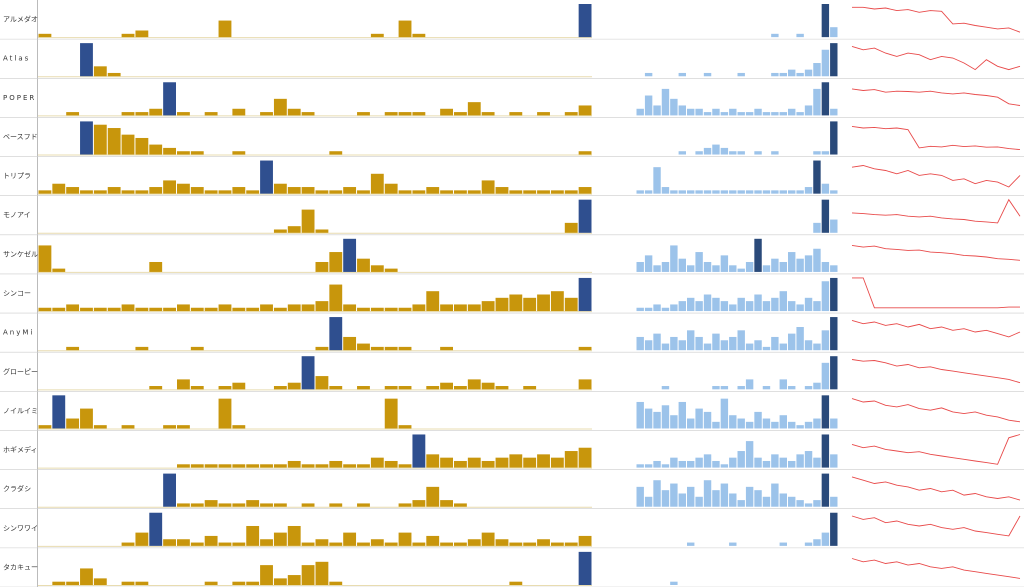  Describe the element at coordinates (20, 19) in the screenshot. I see `row-label: アルメダオ` at that location.